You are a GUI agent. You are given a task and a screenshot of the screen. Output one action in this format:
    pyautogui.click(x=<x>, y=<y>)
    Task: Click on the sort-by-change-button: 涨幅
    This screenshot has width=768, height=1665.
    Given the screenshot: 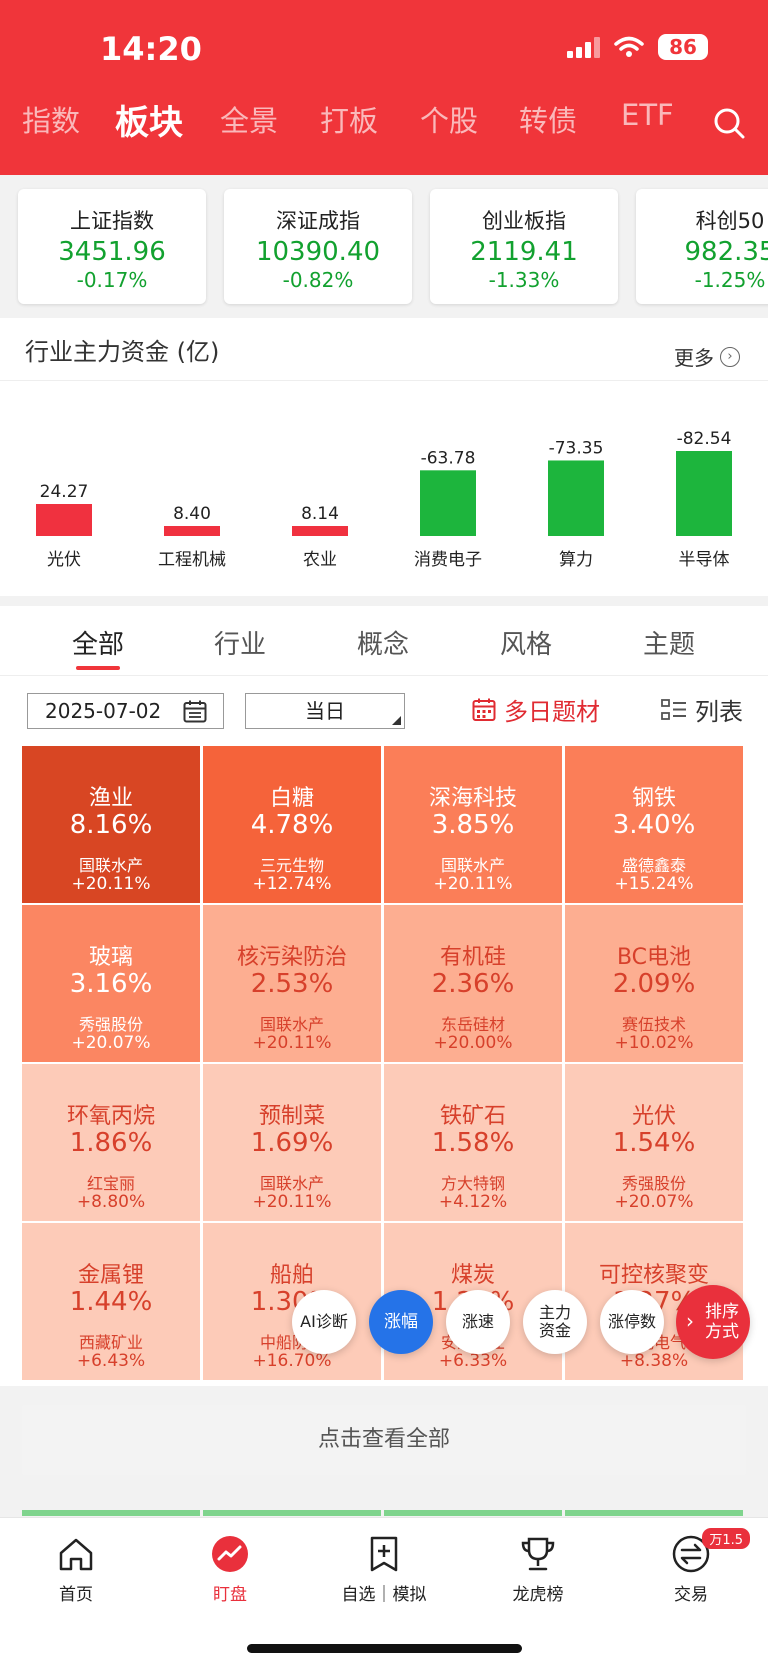 What is the action you would take?
    pyautogui.click(x=401, y=1322)
    